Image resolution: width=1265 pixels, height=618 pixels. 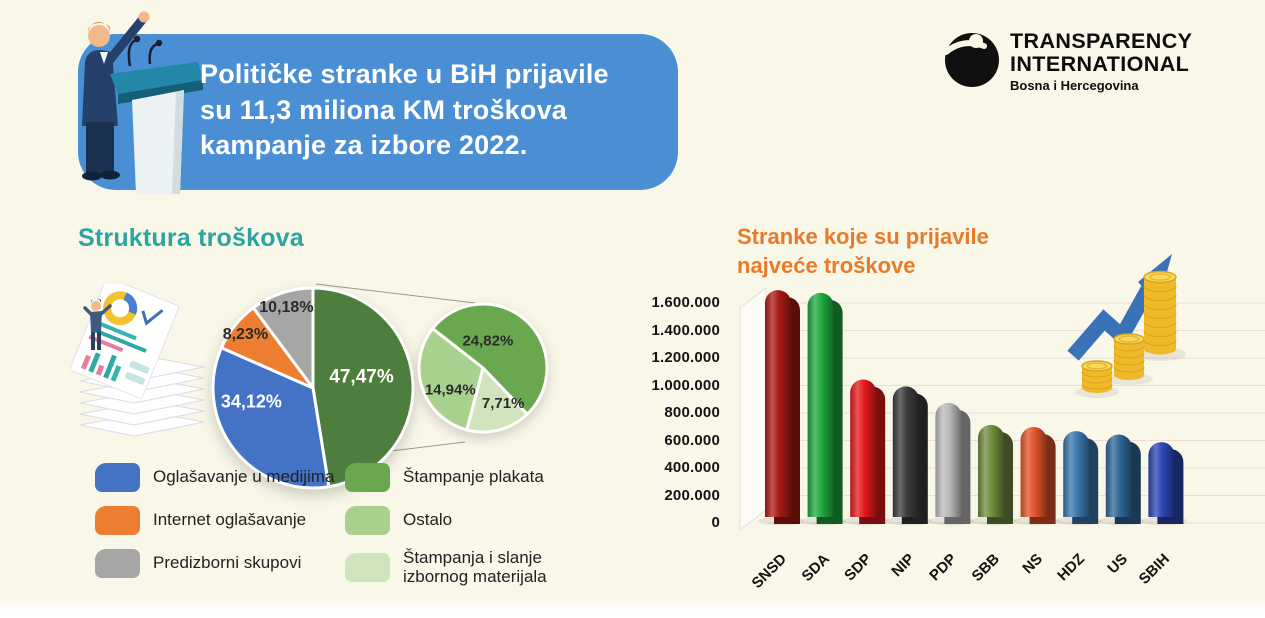 I want to click on ti-logo-line2: INTERNATIONAL, so click(x=1100, y=63).